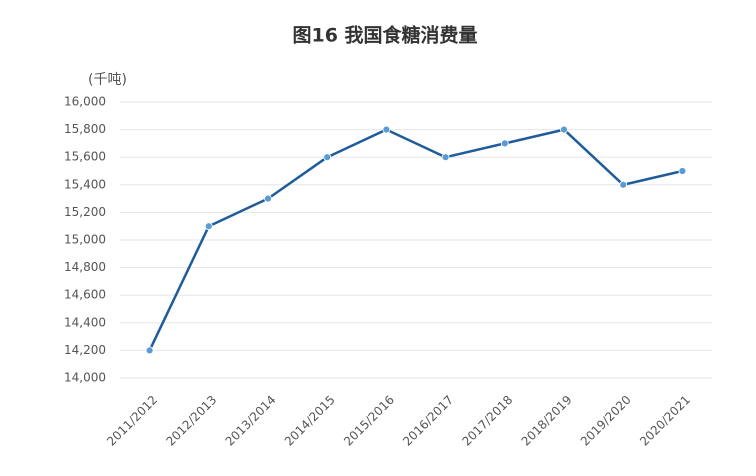 This screenshot has height=476, width=756. What do you see at coordinates (85, 267) in the screenshot?
I see `y-tick-label: 14,800` at bounding box center [85, 267].